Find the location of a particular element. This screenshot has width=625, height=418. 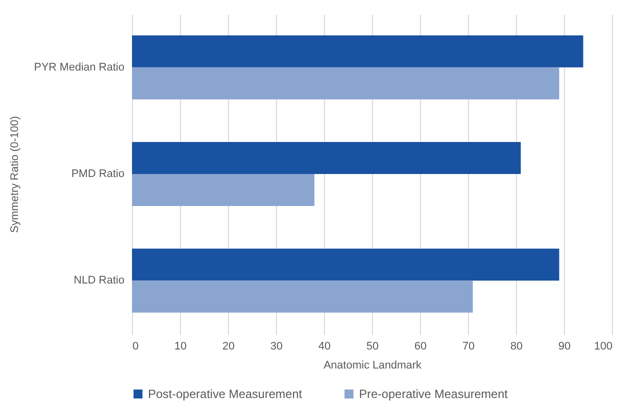

x-axis-title: Anatomic Landmark is located at coordinates (373, 366).